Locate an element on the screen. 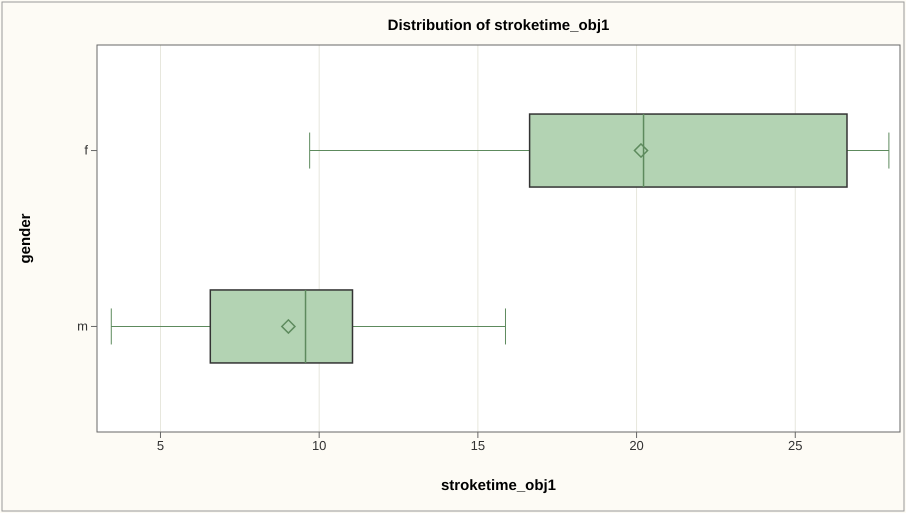  x-tick-label: 5 is located at coordinates (160, 446).